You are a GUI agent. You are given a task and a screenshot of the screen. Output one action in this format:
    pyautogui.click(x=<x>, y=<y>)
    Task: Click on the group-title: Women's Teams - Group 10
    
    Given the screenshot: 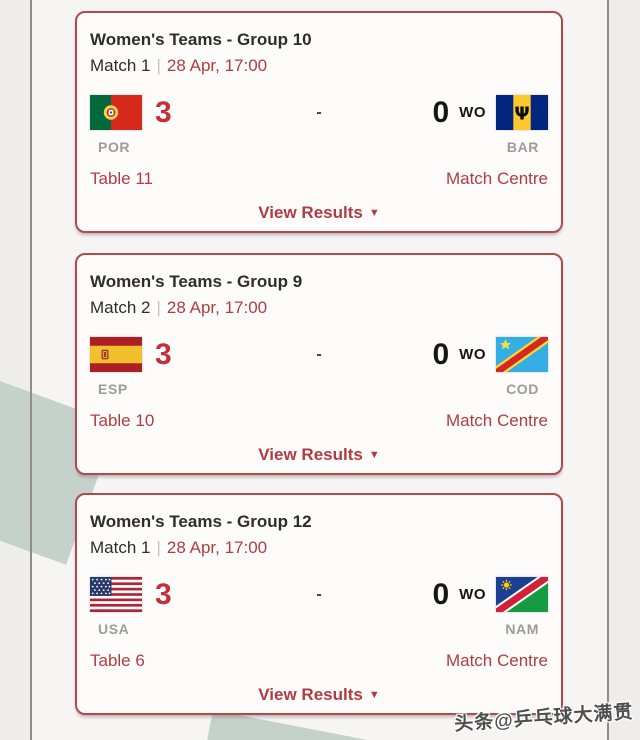 What is the action you would take?
    pyautogui.click(x=201, y=39)
    